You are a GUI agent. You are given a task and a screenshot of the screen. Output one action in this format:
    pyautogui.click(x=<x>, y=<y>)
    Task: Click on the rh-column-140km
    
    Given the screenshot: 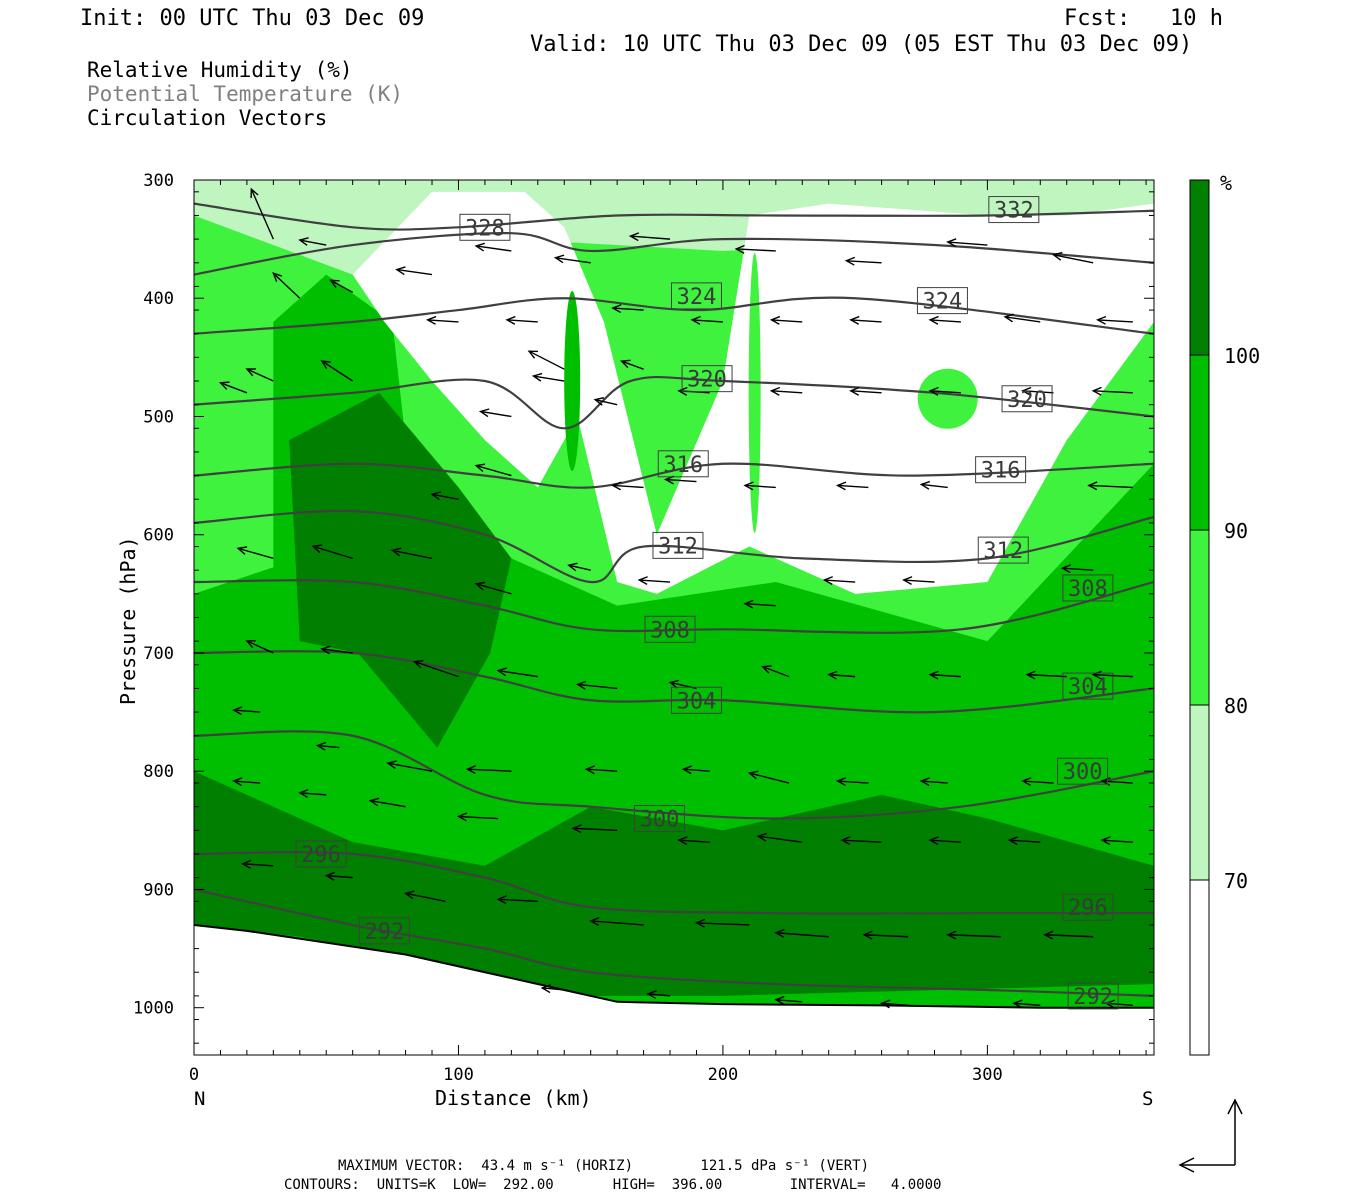 What is the action you would take?
    pyautogui.click(x=572, y=381)
    